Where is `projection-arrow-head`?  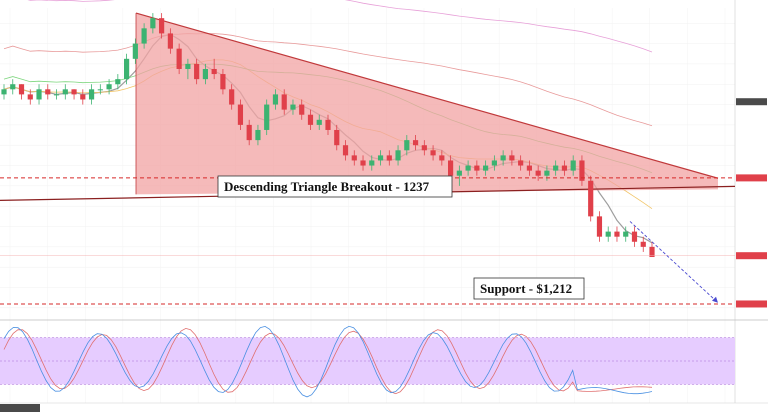 projection-arrow-head is located at coordinates (715, 299).